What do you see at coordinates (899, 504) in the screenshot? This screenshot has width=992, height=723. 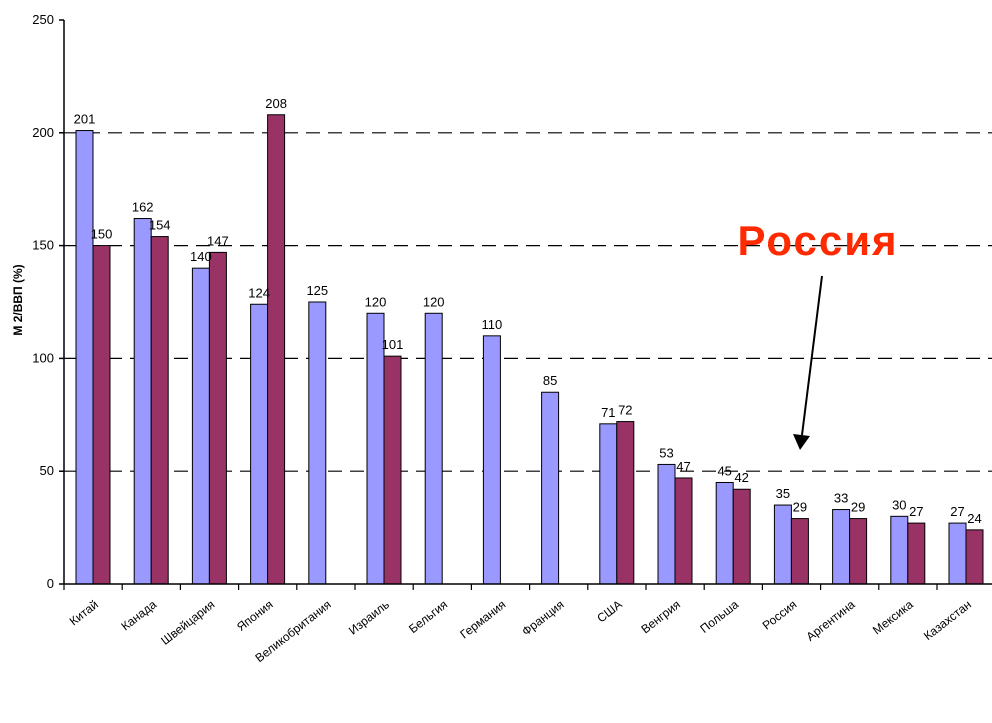 I see `data-label: 30` at bounding box center [899, 504].